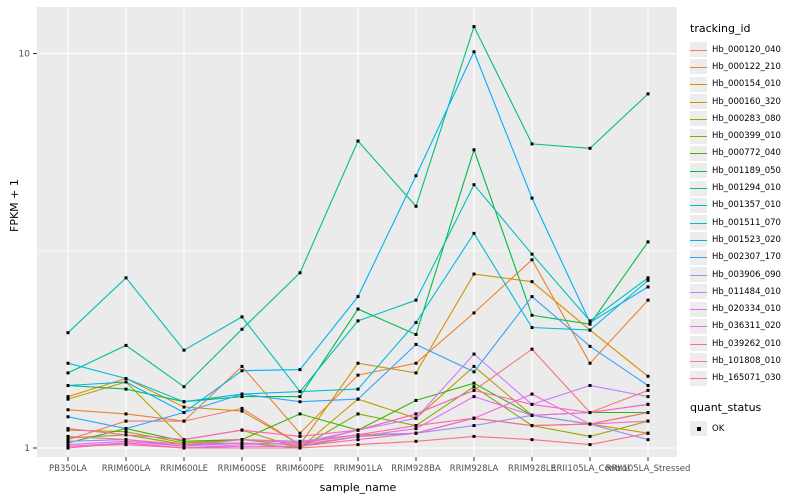 The image size is (800, 500). What do you see at coordinates (745, 239) in the screenshot?
I see `legend-item-Hb_001523_020: Hb_001523_020` at bounding box center [745, 239].